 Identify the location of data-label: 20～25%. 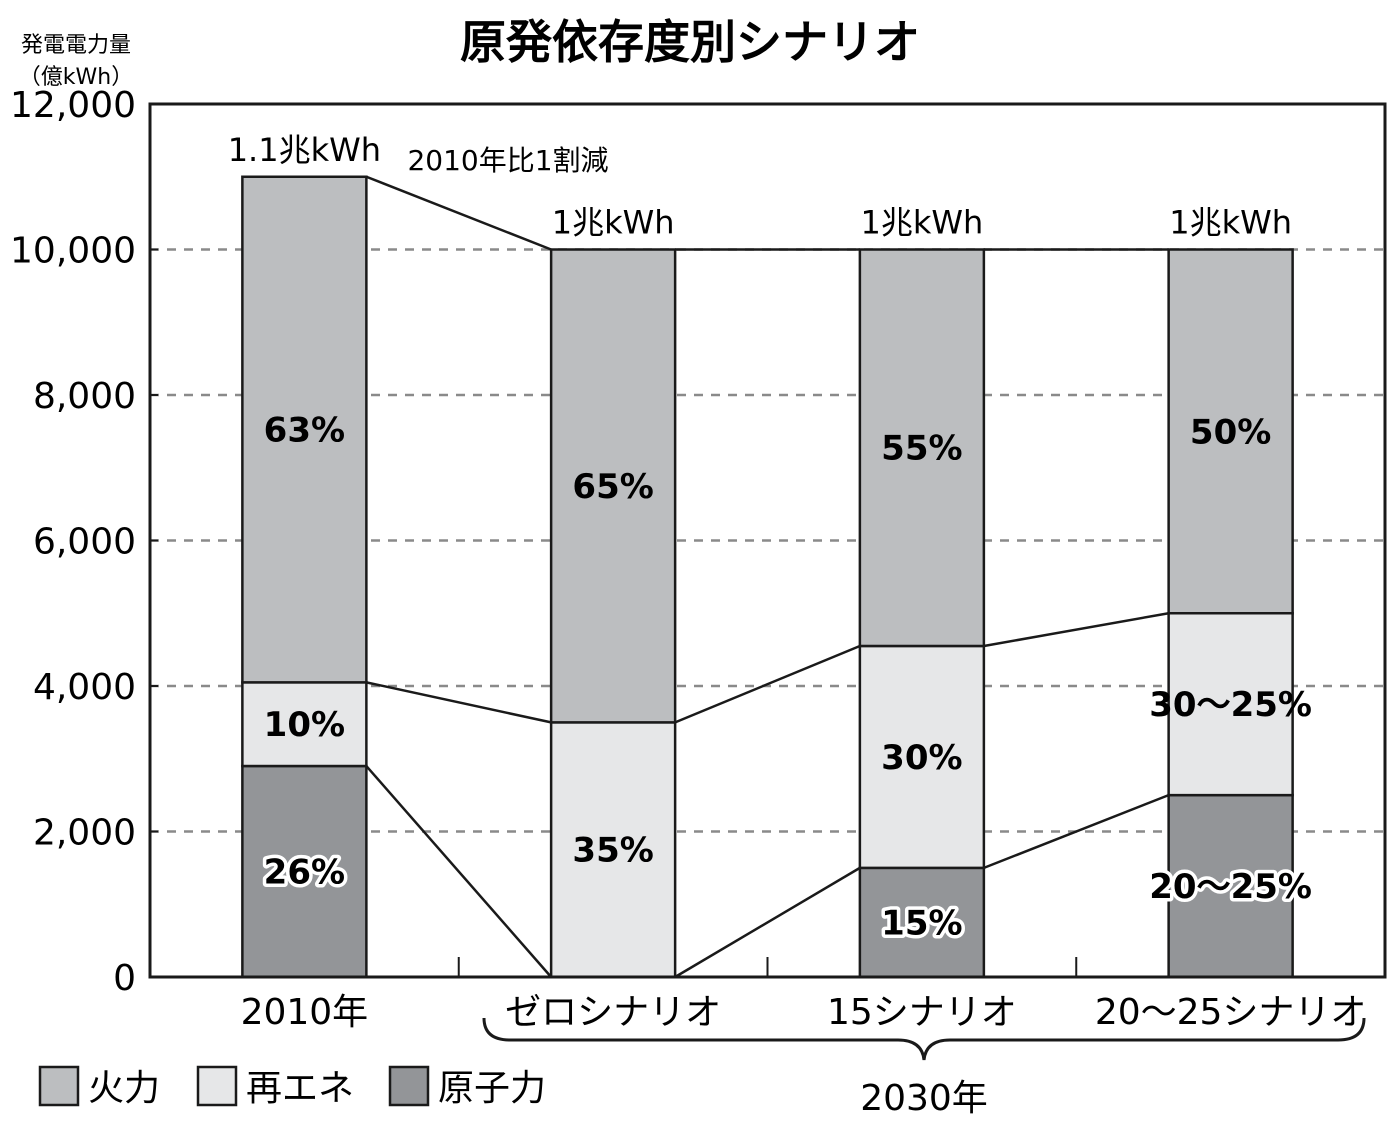
(1230, 887).